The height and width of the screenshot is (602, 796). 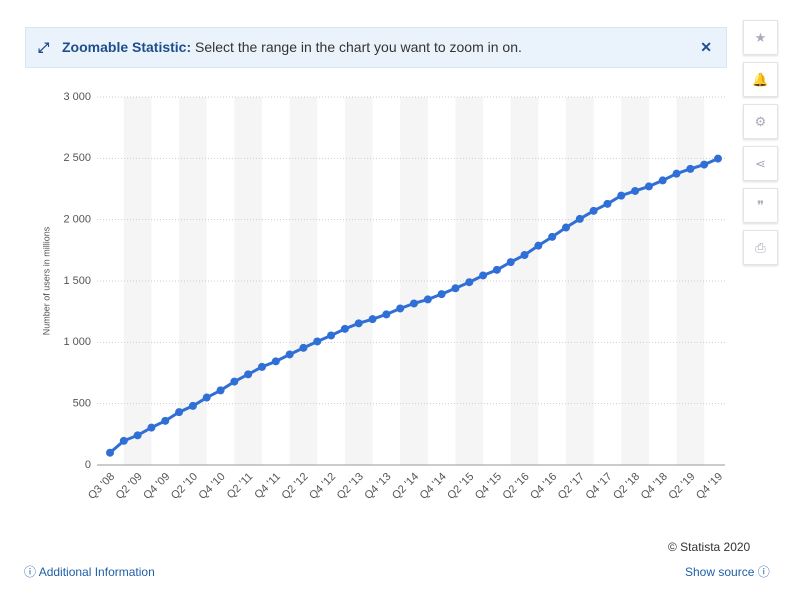 What do you see at coordinates (654, 486) in the screenshot?
I see `x-tick-label: Q4 '18` at bounding box center [654, 486].